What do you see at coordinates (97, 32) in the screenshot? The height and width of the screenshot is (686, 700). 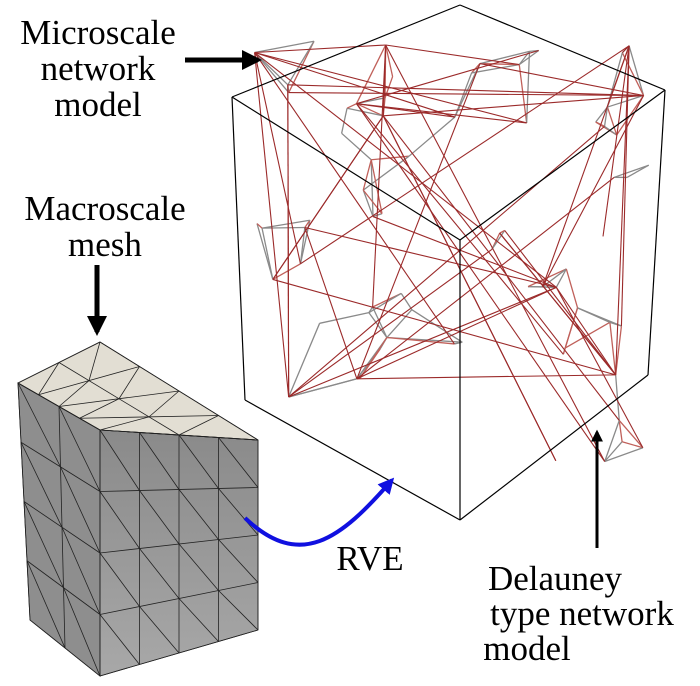 I see `label-line: Microscale` at bounding box center [97, 32].